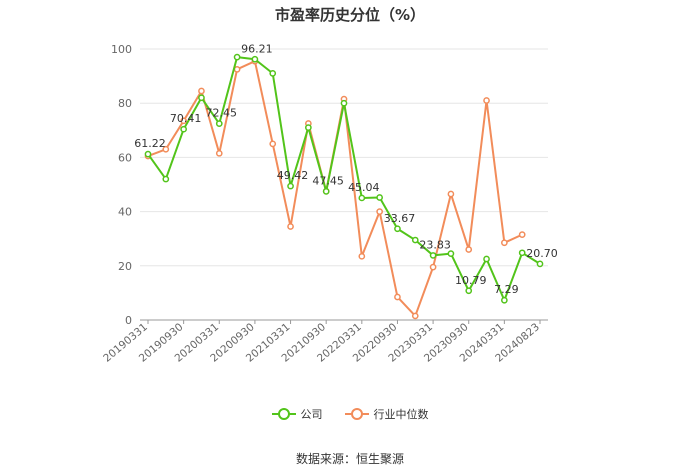 This screenshot has height=473, width=700. What do you see at coordinates (356, 414) in the screenshot?
I see `legend-industry-marker-icon` at bounding box center [356, 414].